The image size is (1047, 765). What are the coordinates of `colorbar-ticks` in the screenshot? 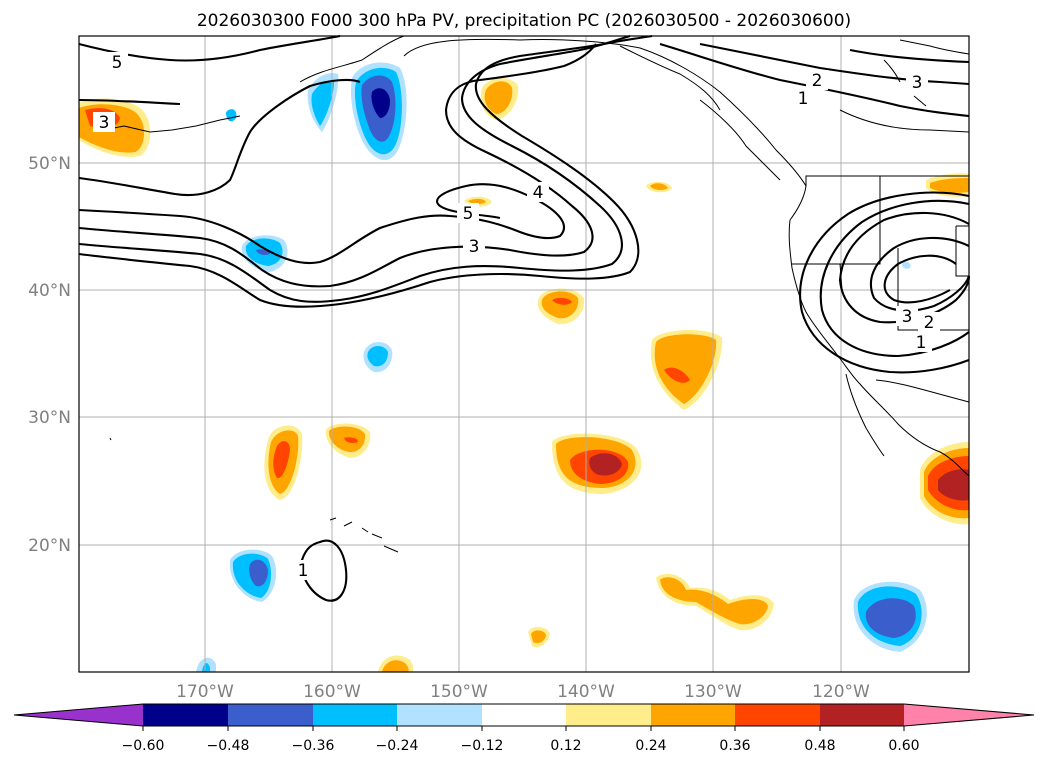 It's located at (523, 728).